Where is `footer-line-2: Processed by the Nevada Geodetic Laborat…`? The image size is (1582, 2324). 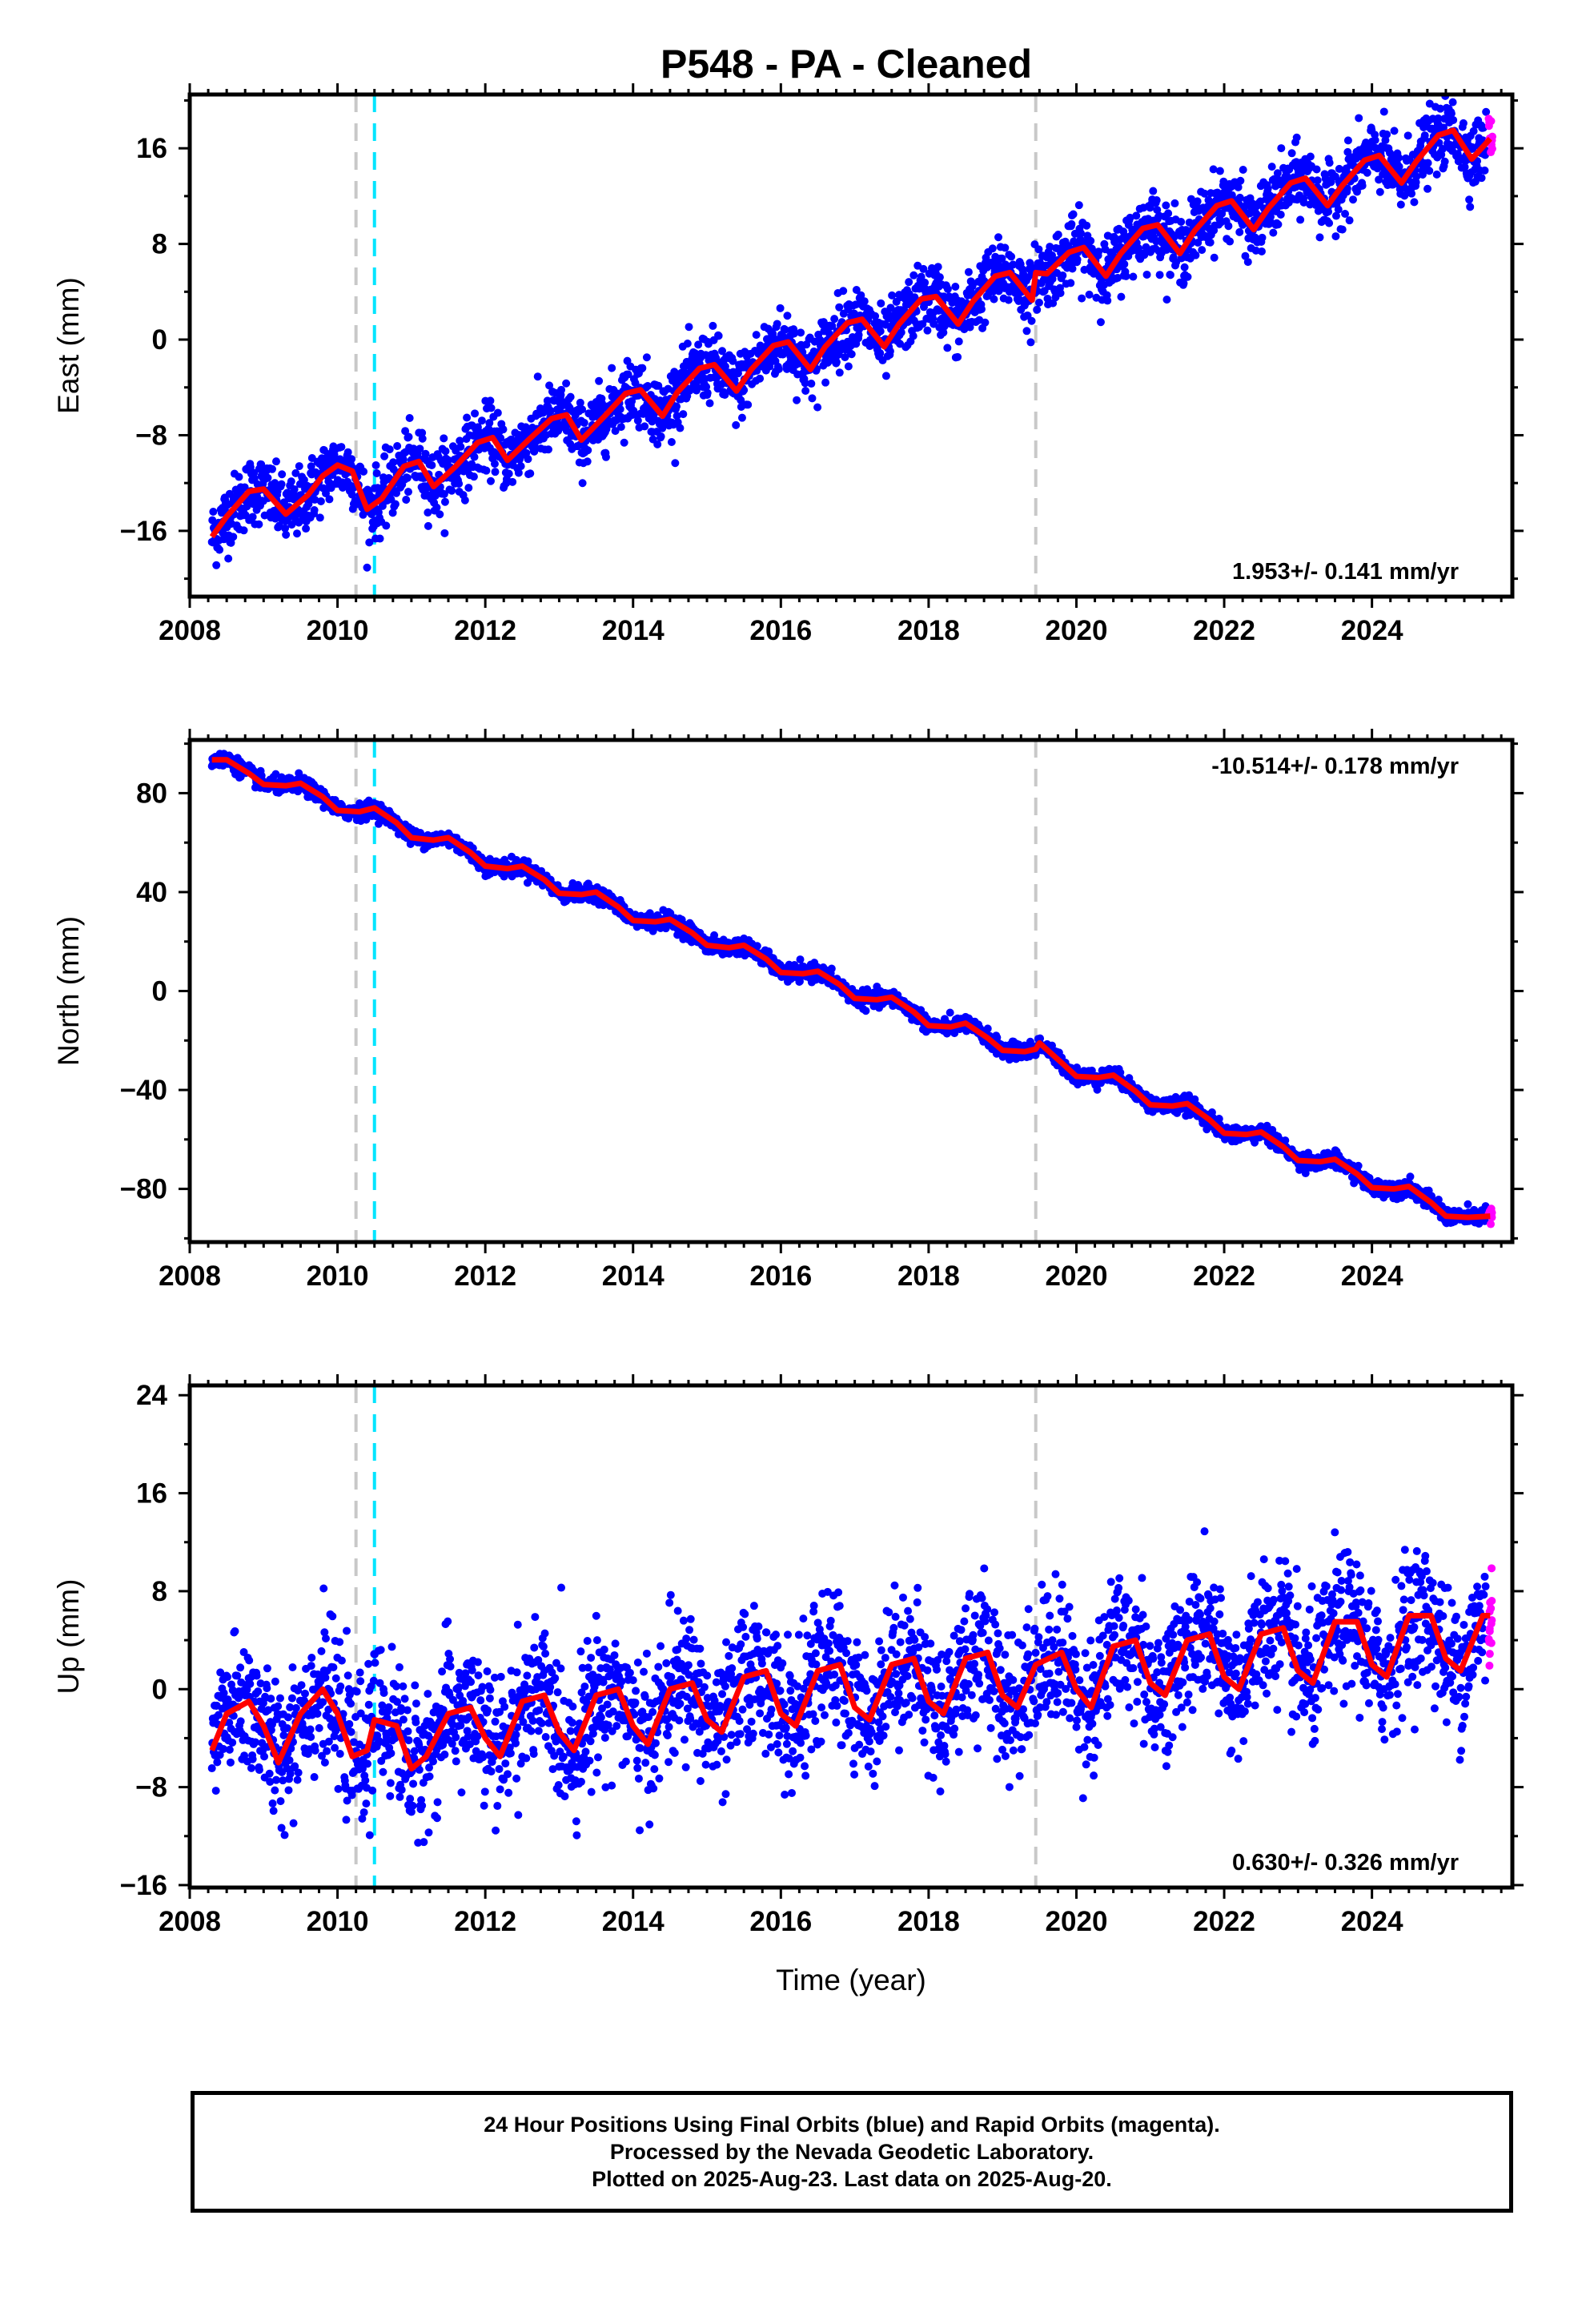 footer-line-2: Processed by the Nevada Geodetic Laborat… is located at coordinates (851, 2152).